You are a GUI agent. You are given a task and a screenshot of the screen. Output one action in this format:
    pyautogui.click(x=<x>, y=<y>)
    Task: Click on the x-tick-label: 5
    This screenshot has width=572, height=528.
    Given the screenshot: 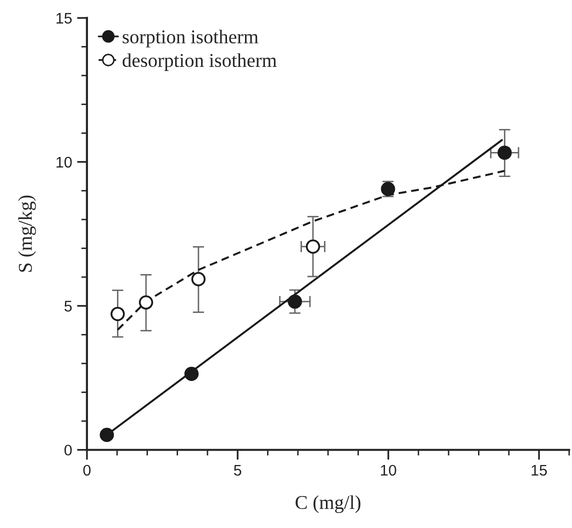 What is the action you would take?
    pyautogui.click(x=238, y=470)
    